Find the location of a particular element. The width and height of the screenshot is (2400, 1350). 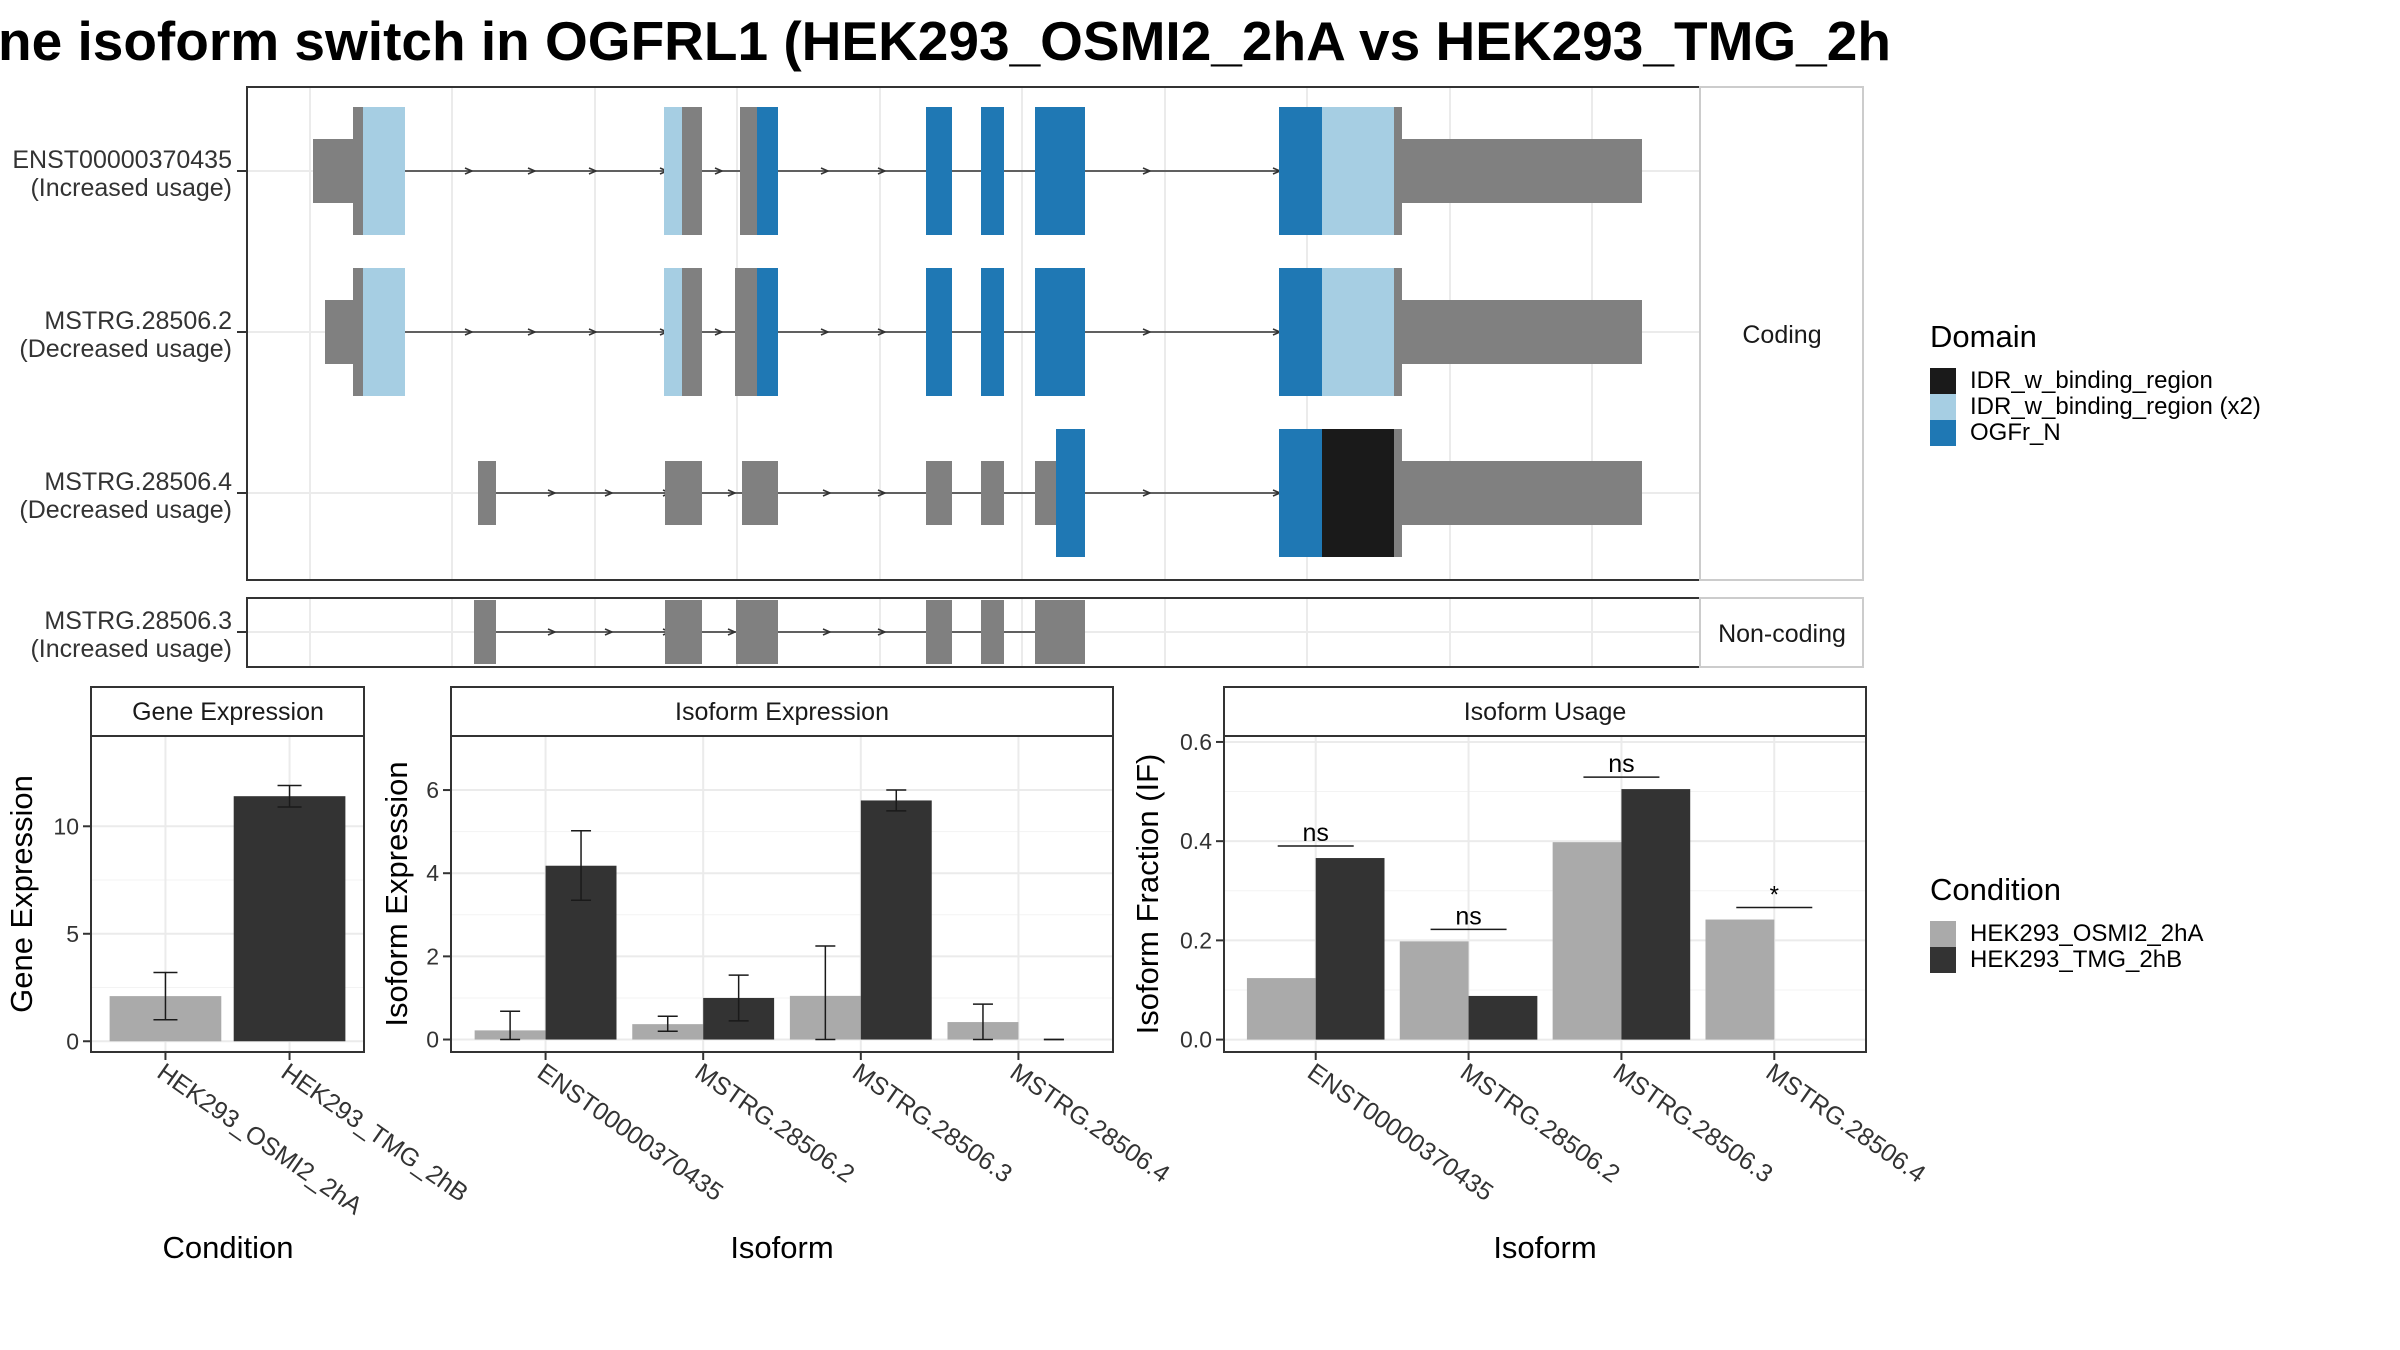

tx3-domain-idr is located at coordinates (1358, 493).